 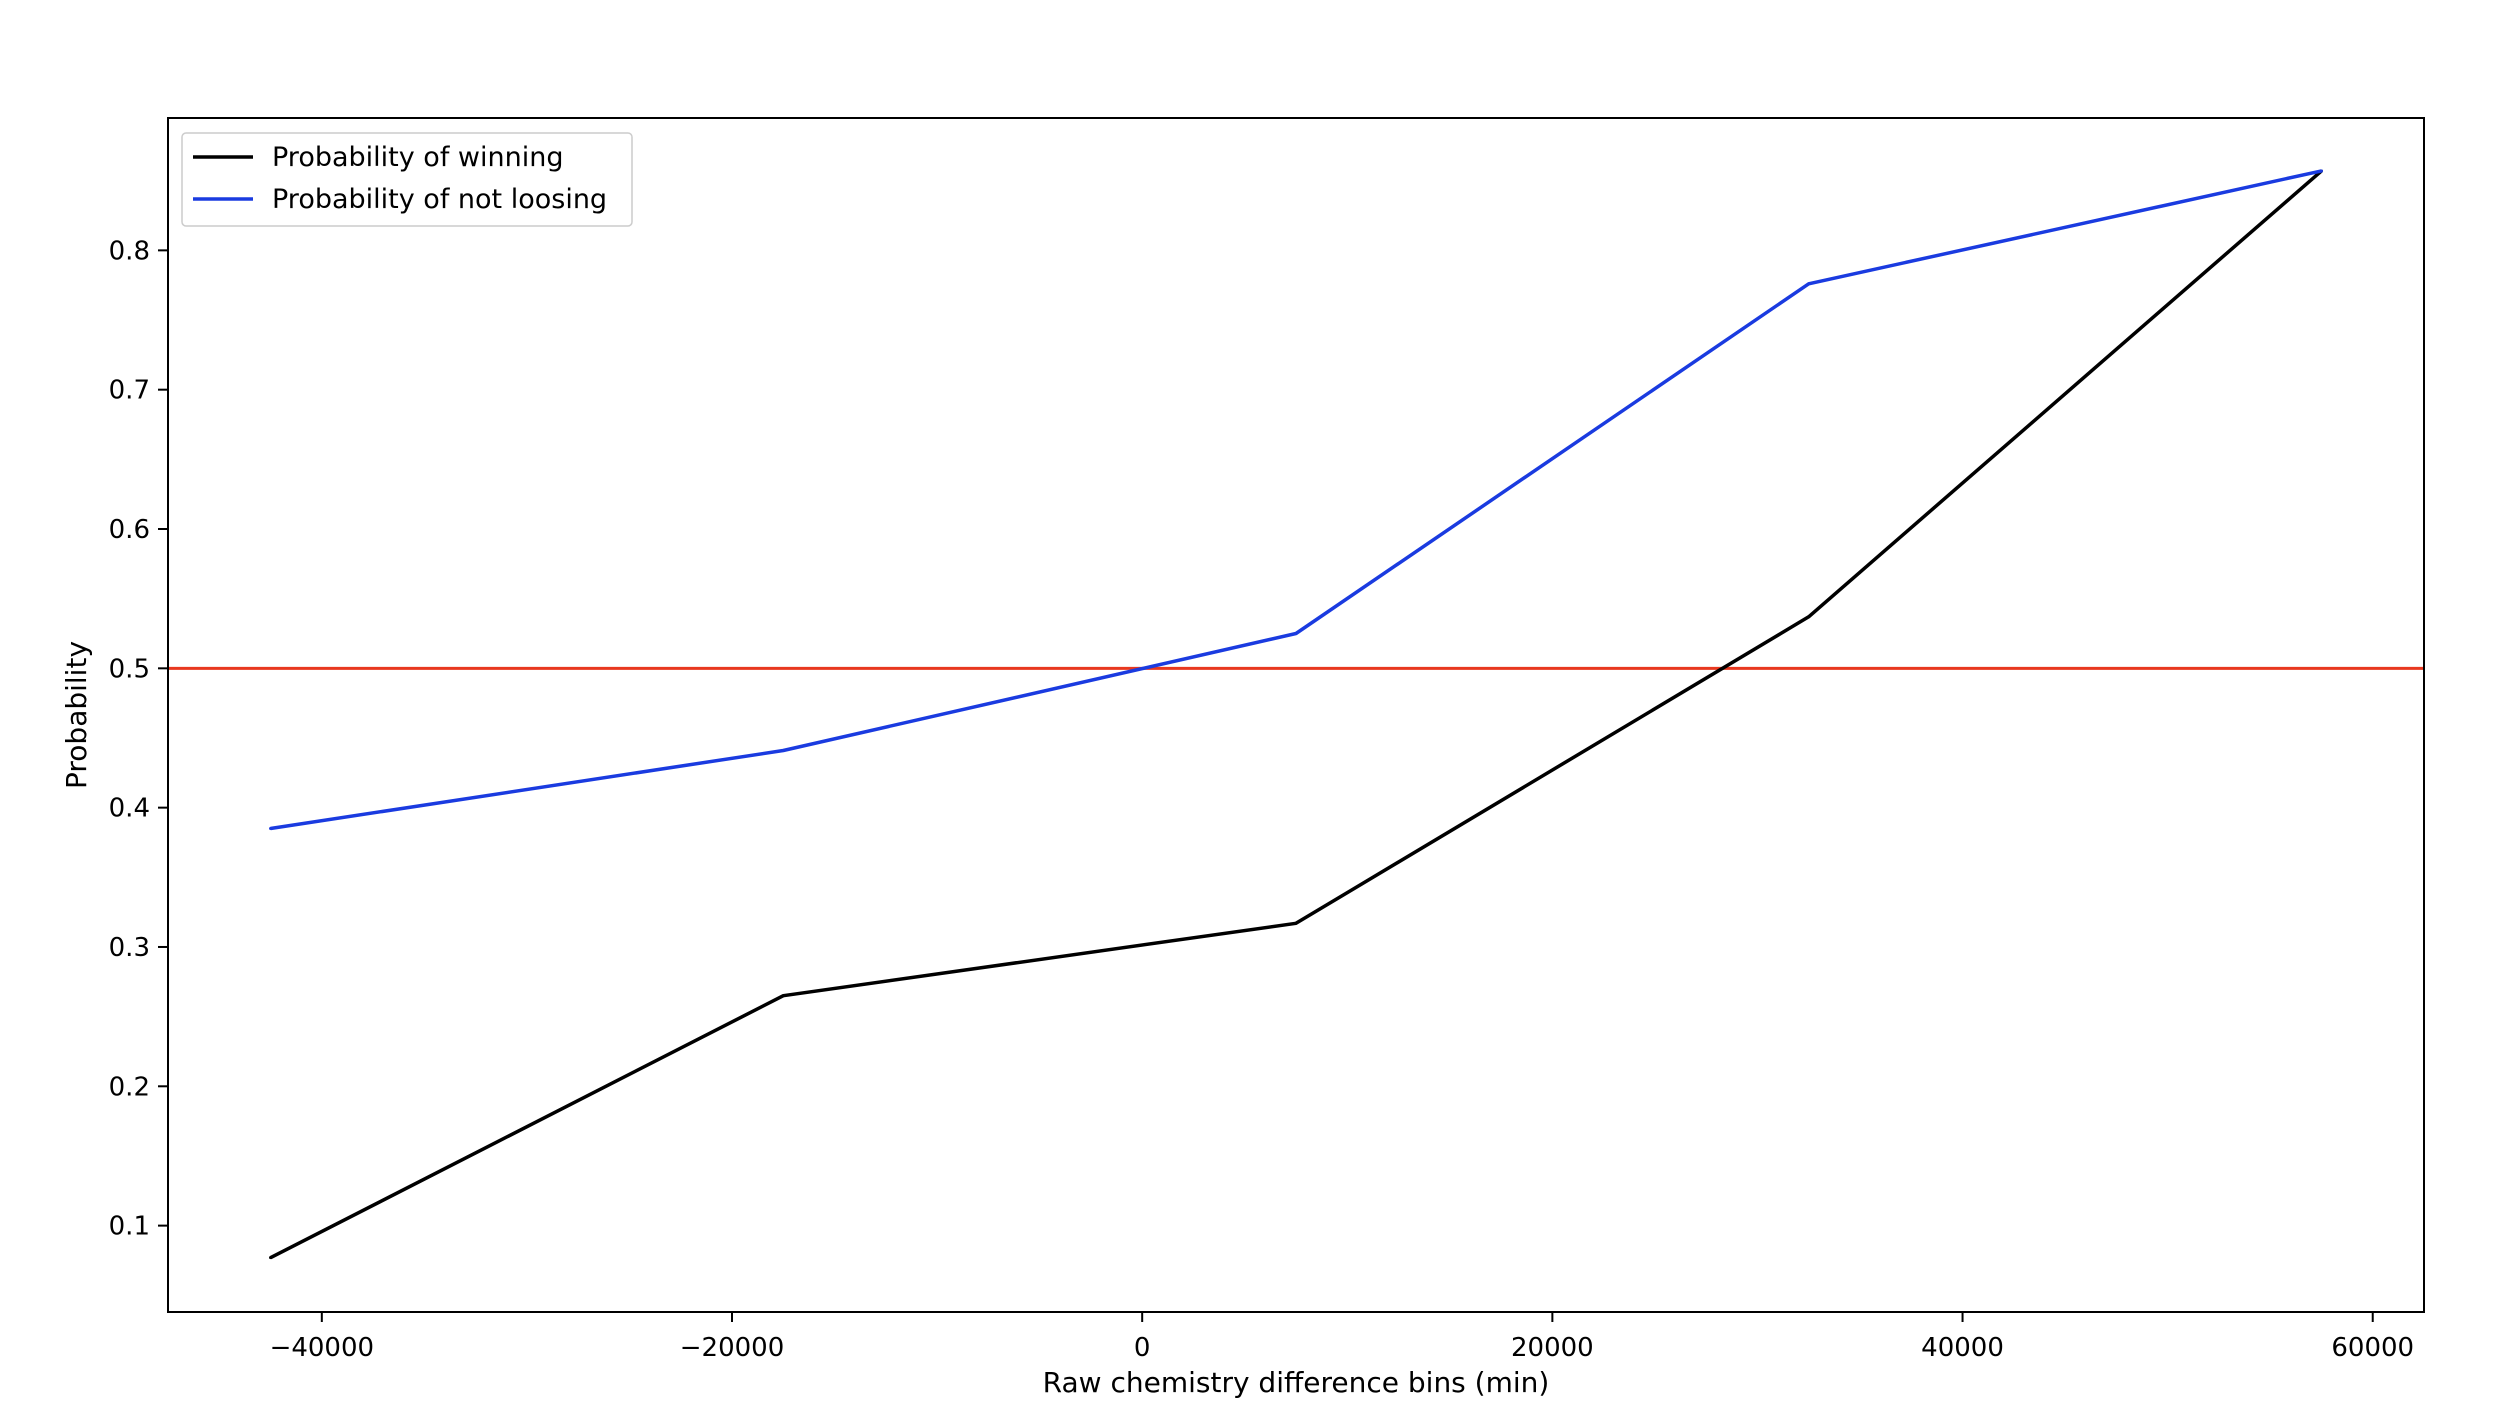 I want to click on y-tick-label: 0.7, so click(x=129, y=391).